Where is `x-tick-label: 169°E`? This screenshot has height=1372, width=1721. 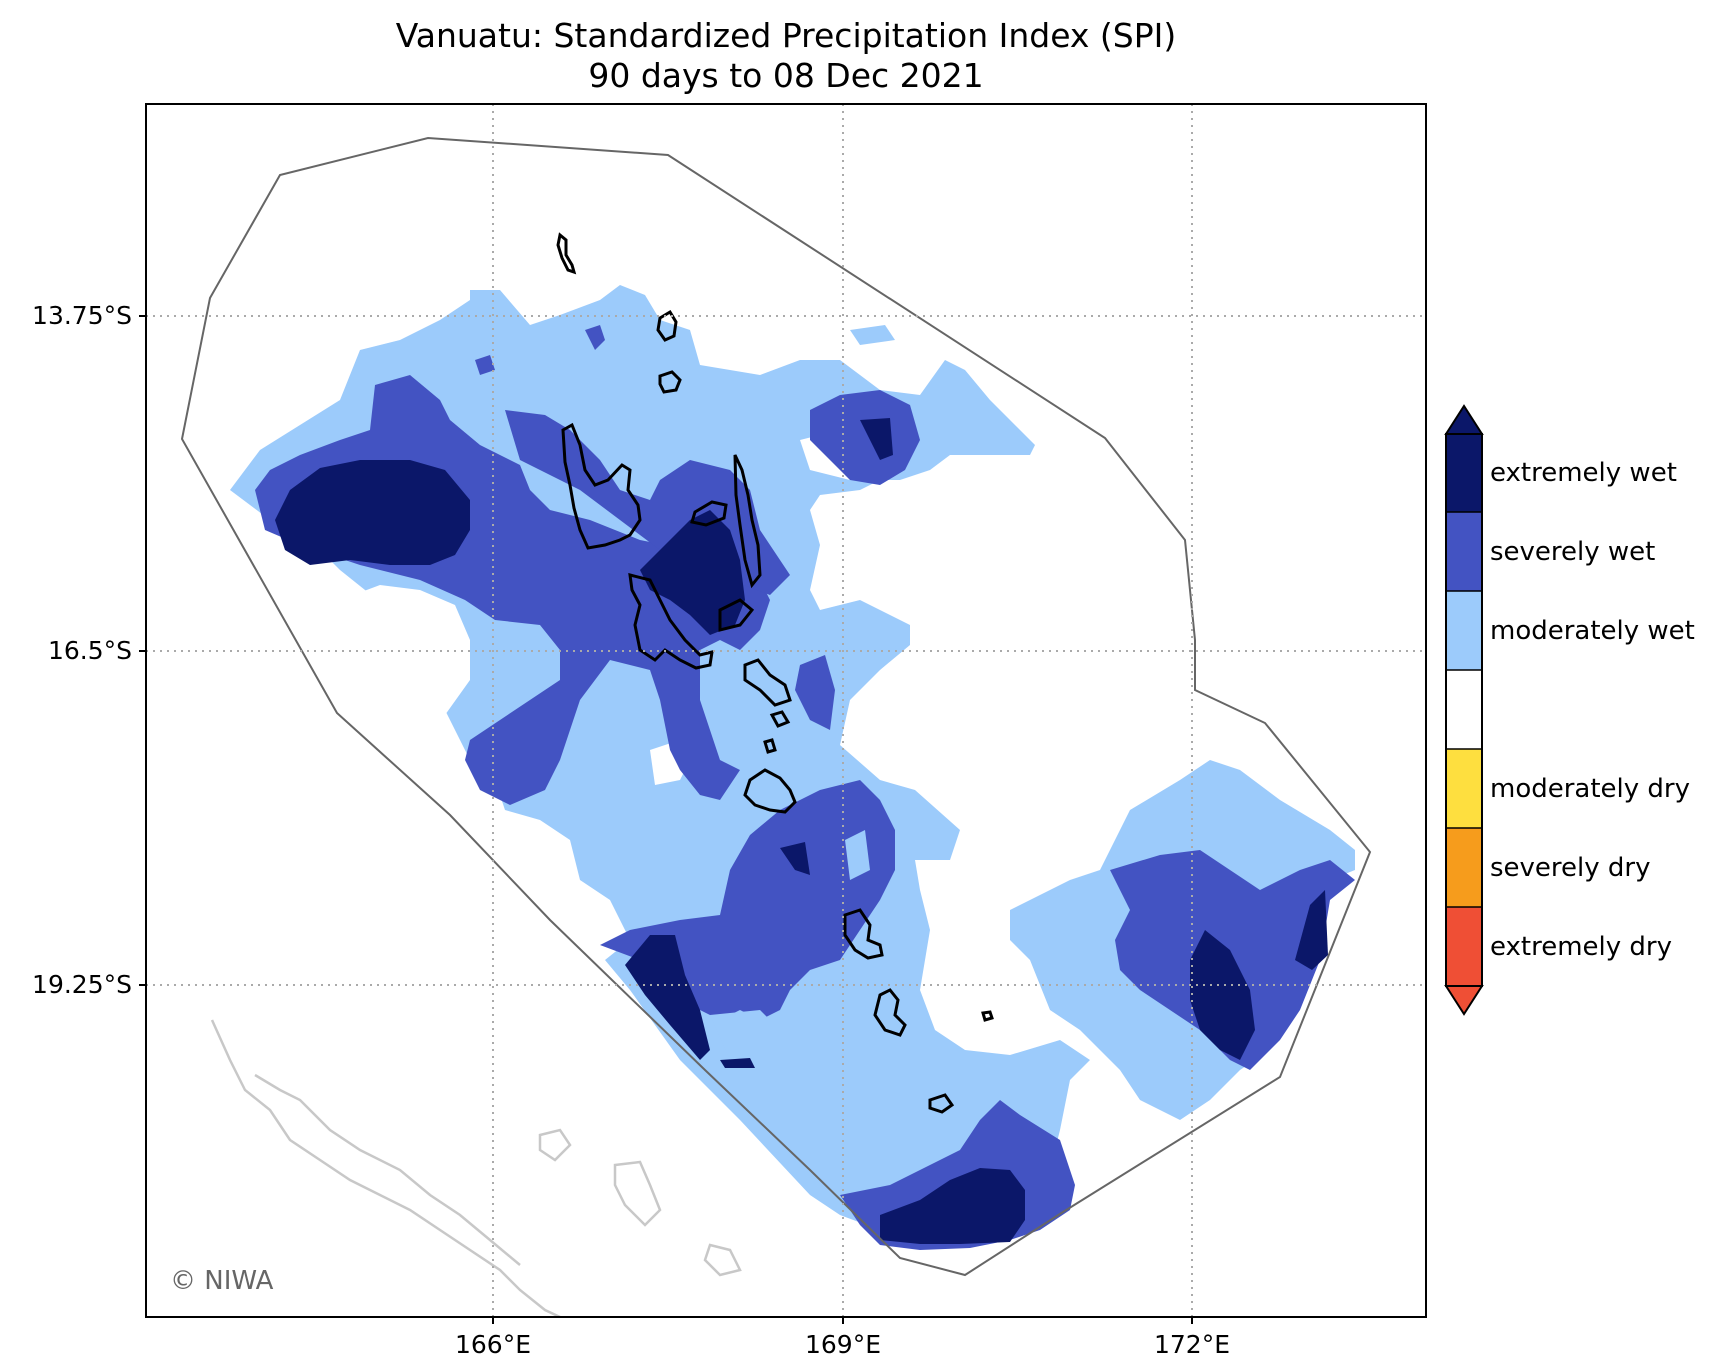
x-tick-label: 169°E is located at coordinates (842, 1344).